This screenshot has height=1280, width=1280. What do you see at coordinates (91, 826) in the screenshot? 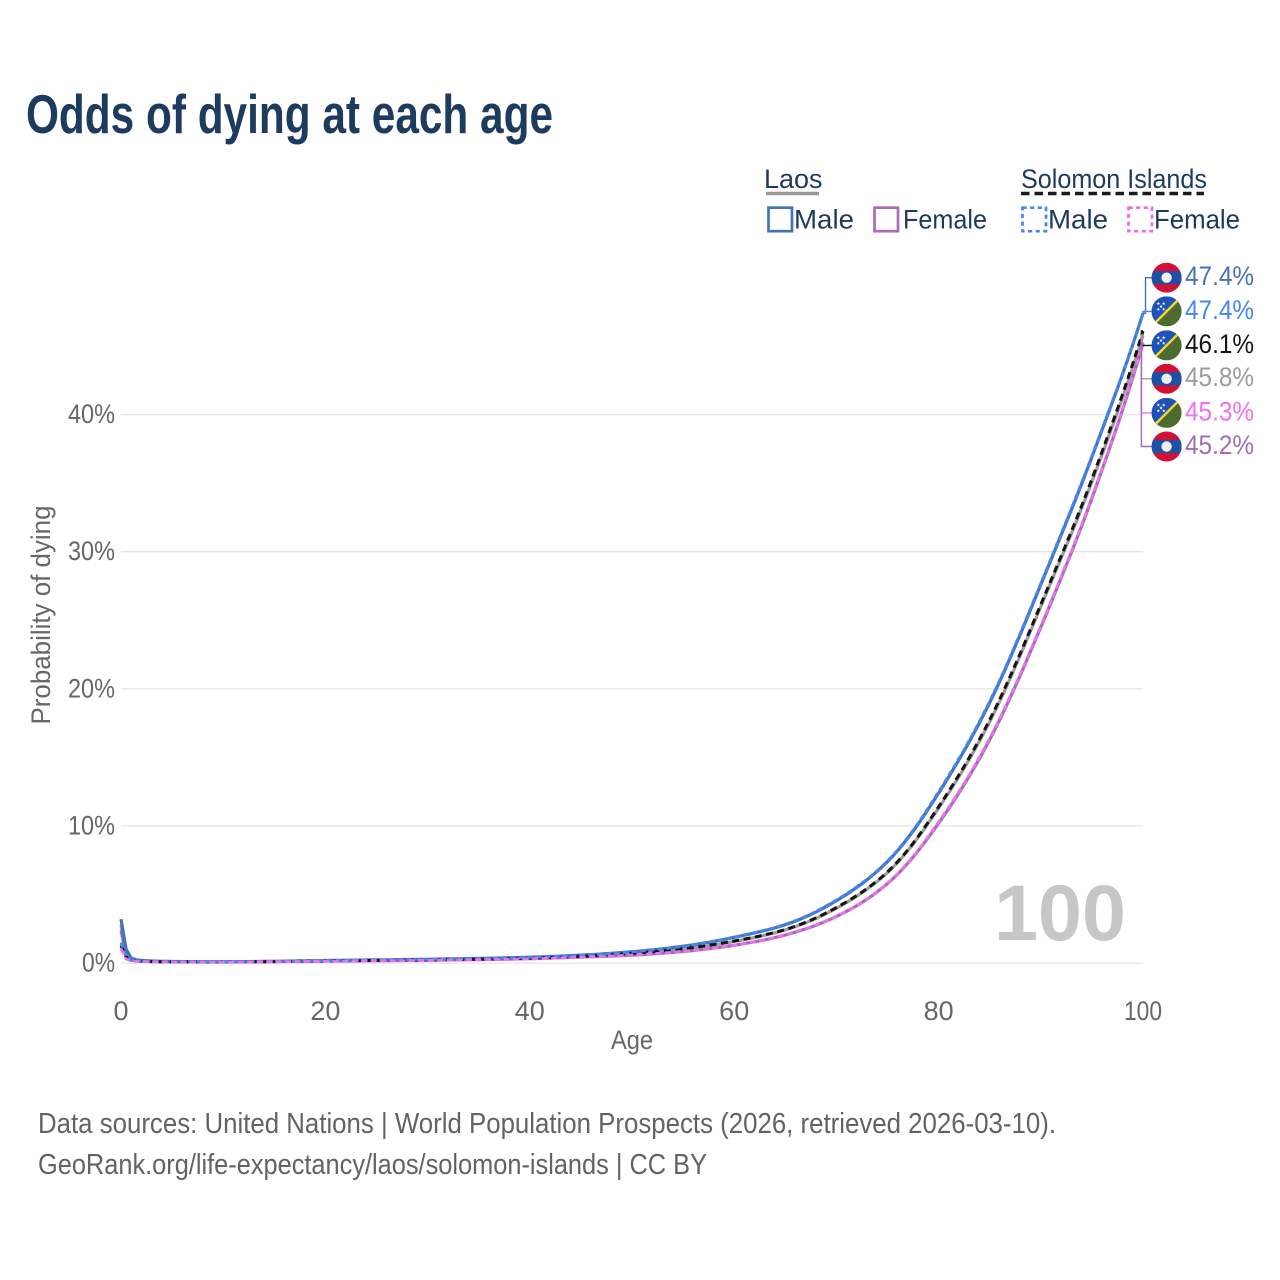
I see `svg-text: 10%` at bounding box center [91, 826].